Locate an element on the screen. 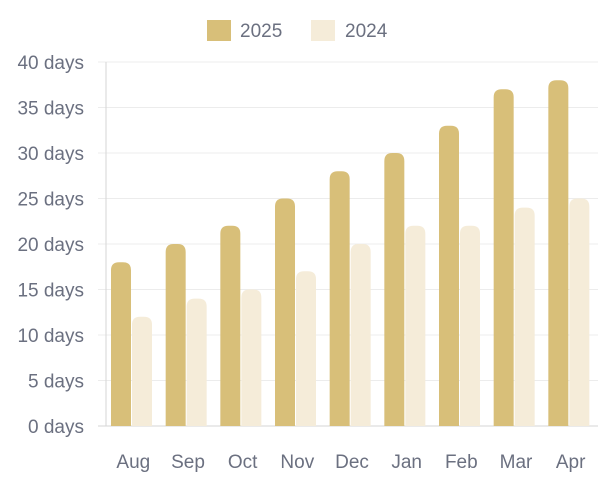 The height and width of the screenshot is (480, 600). y-tick-label: 35 days is located at coordinates (50, 109).